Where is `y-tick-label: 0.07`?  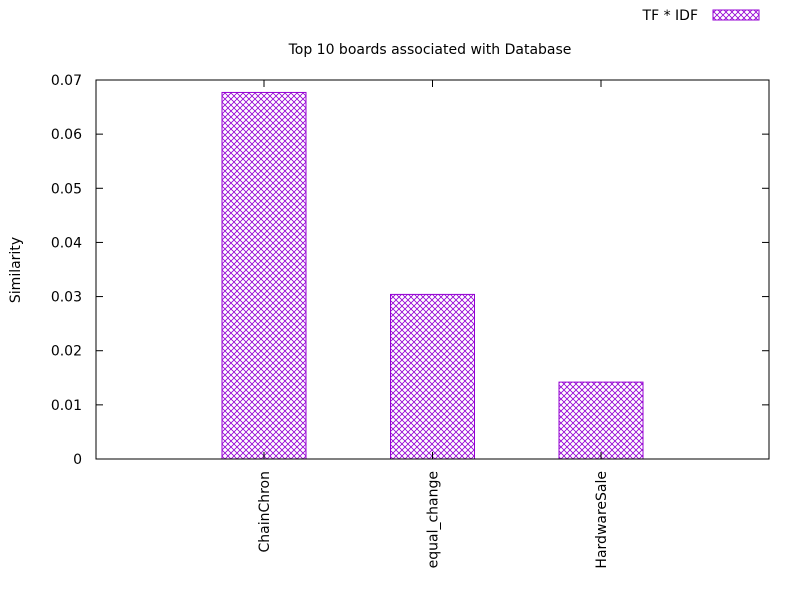
y-tick-label: 0.07 is located at coordinates (66, 81).